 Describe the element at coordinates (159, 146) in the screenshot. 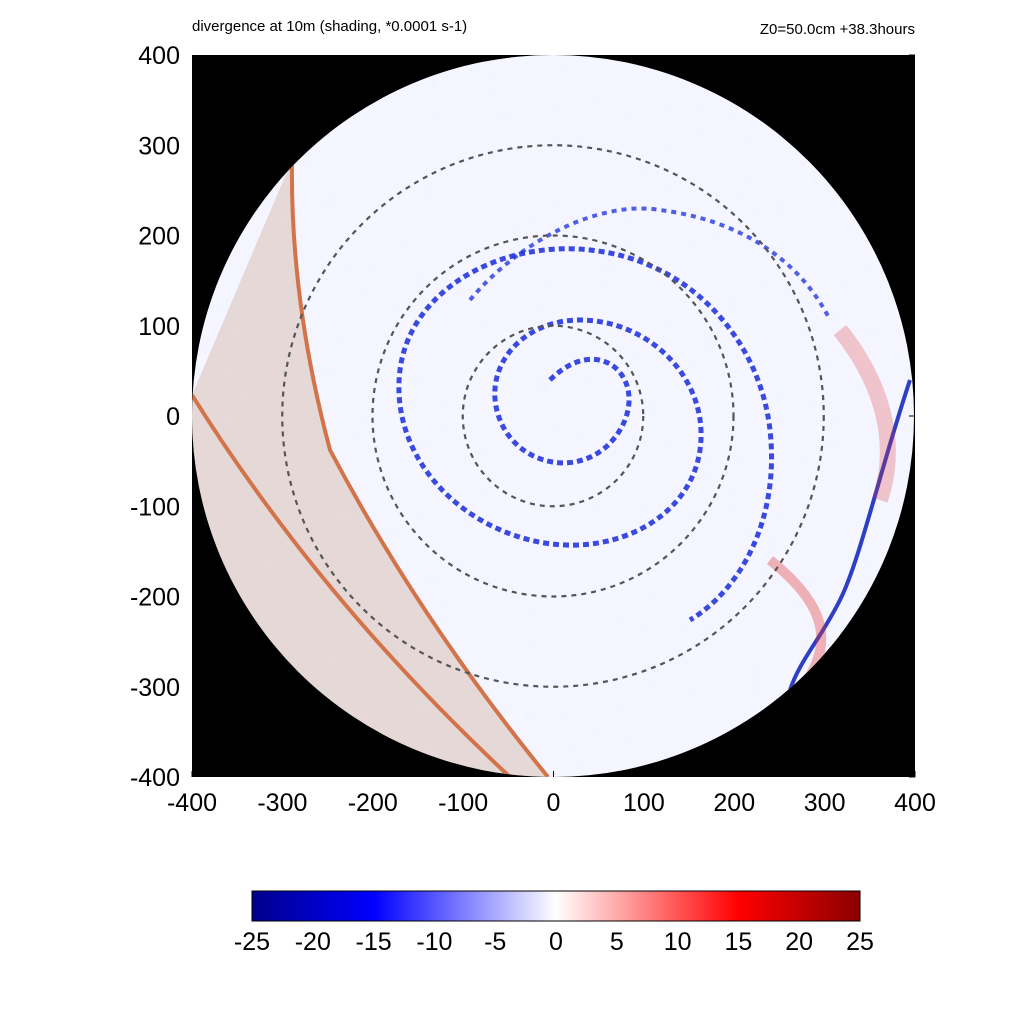

I see `y-tick-label: 300` at that location.